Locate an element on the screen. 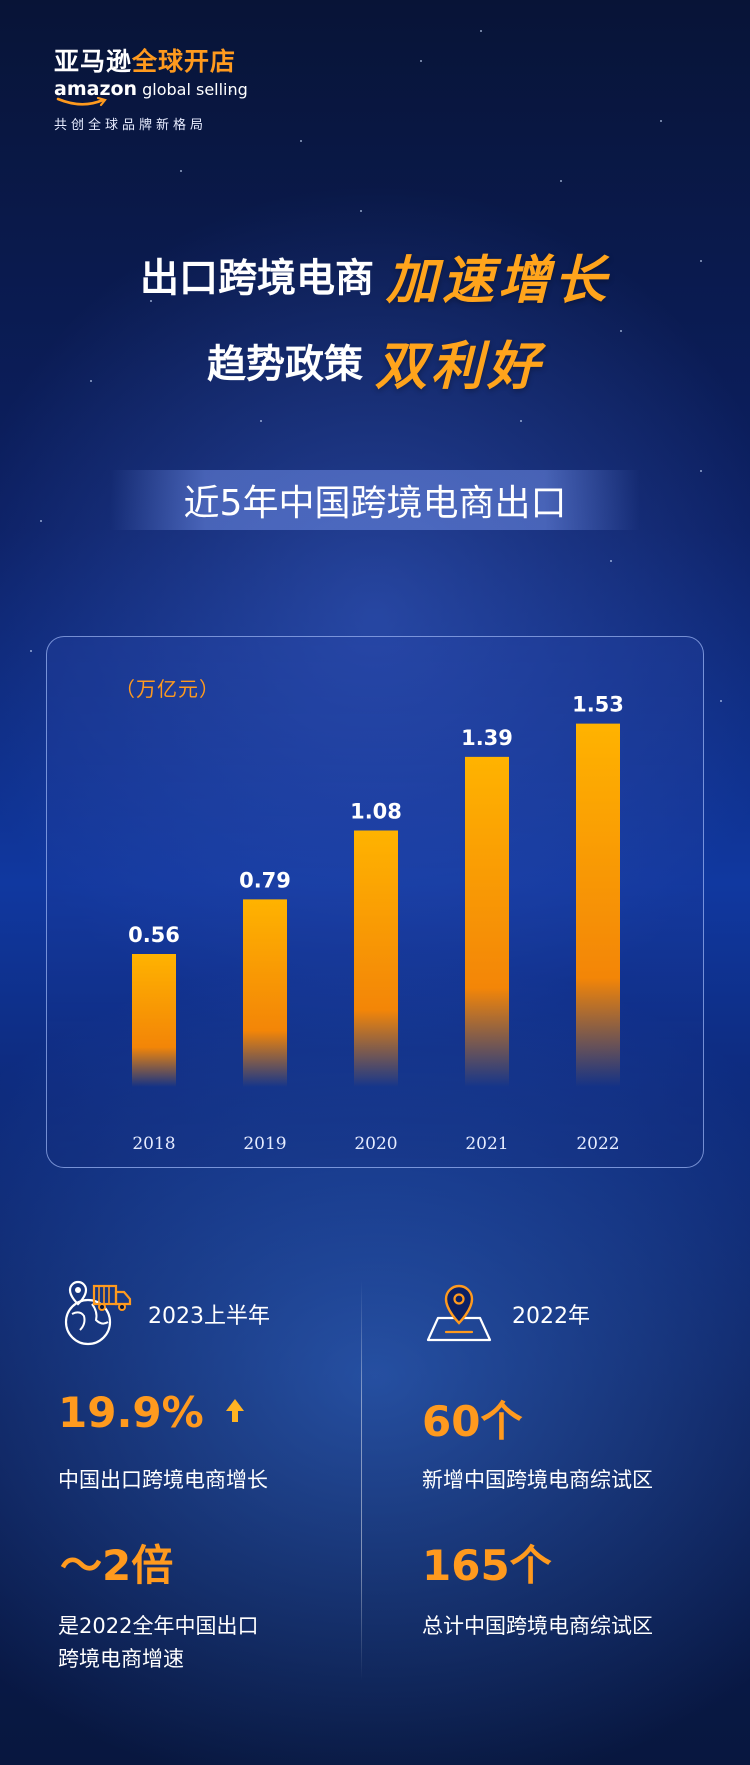 The height and width of the screenshot is (1765, 750). headline-2-white: 趋势政策 is located at coordinates (284, 365).